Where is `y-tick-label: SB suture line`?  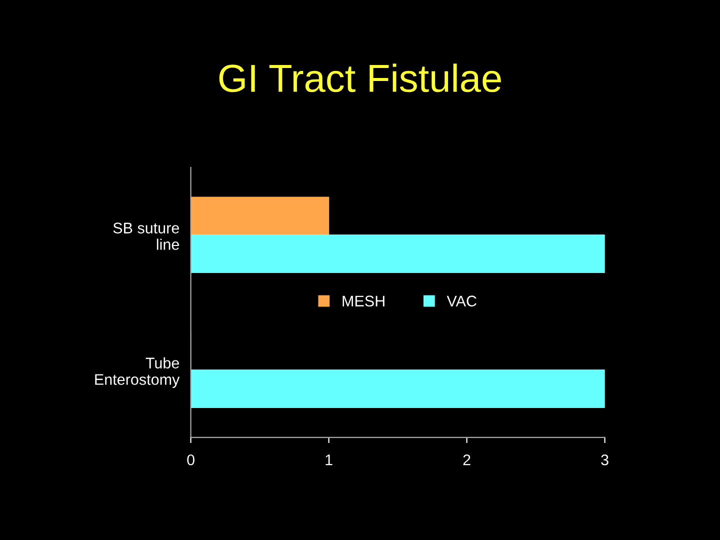
y-tick-label: SB suture line is located at coordinates (146, 236).